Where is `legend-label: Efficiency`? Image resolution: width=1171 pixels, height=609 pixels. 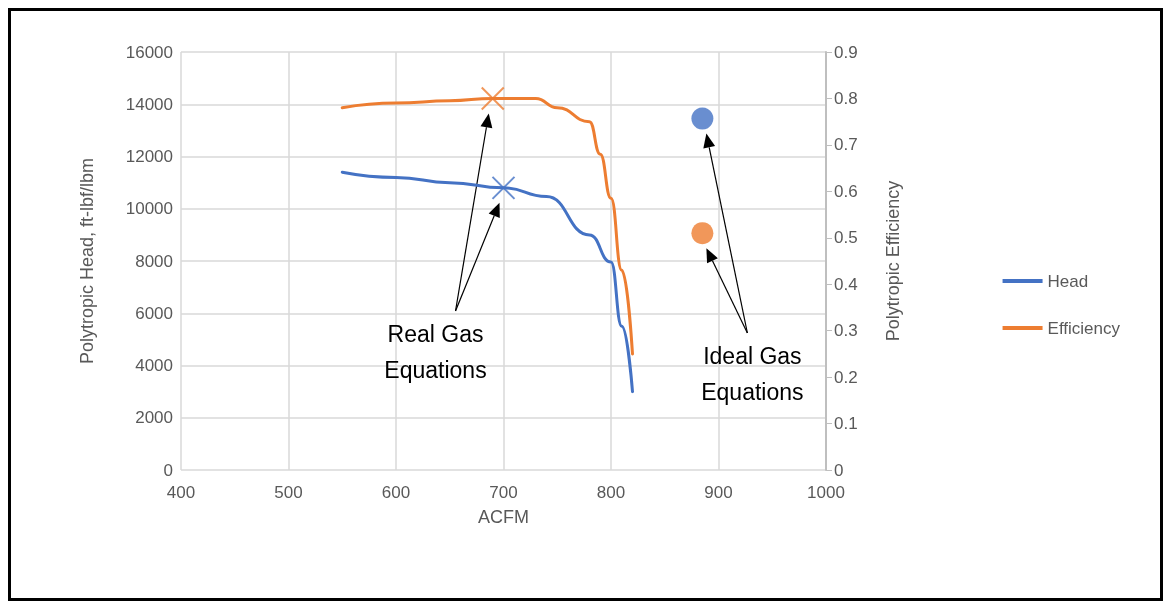 legend-label: Efficiency is located at coordinates (1084, 328).